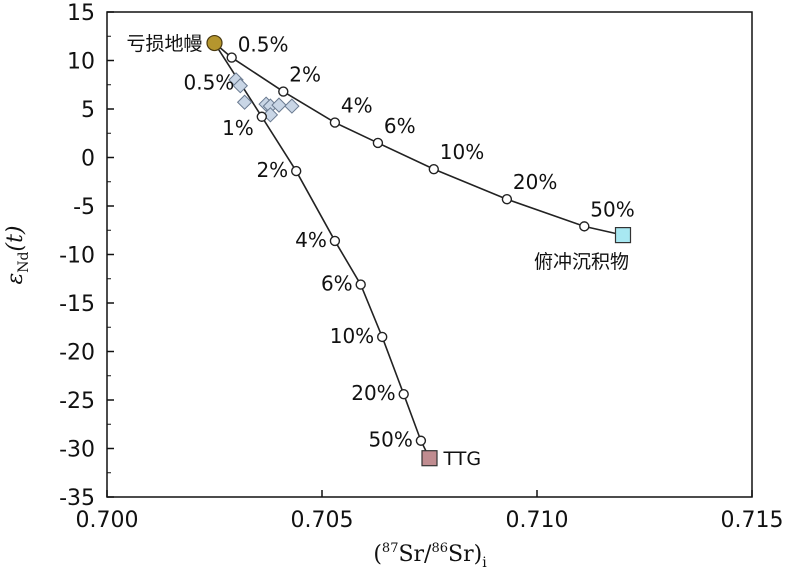  Describe the element at coordinates (77, 353) in the screenshot. I see `y-tick-label: -20` at that location.